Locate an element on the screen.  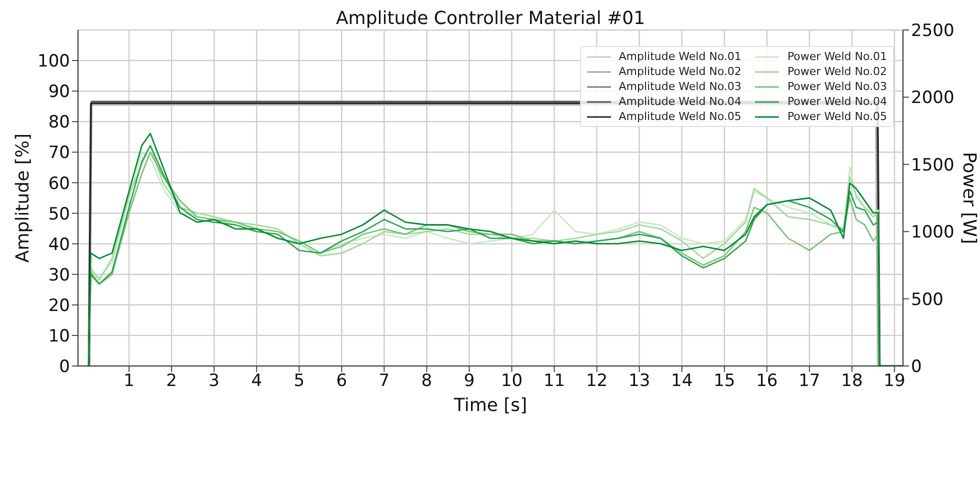
x-tick-label: 4 is located at coordinates (256, 381).